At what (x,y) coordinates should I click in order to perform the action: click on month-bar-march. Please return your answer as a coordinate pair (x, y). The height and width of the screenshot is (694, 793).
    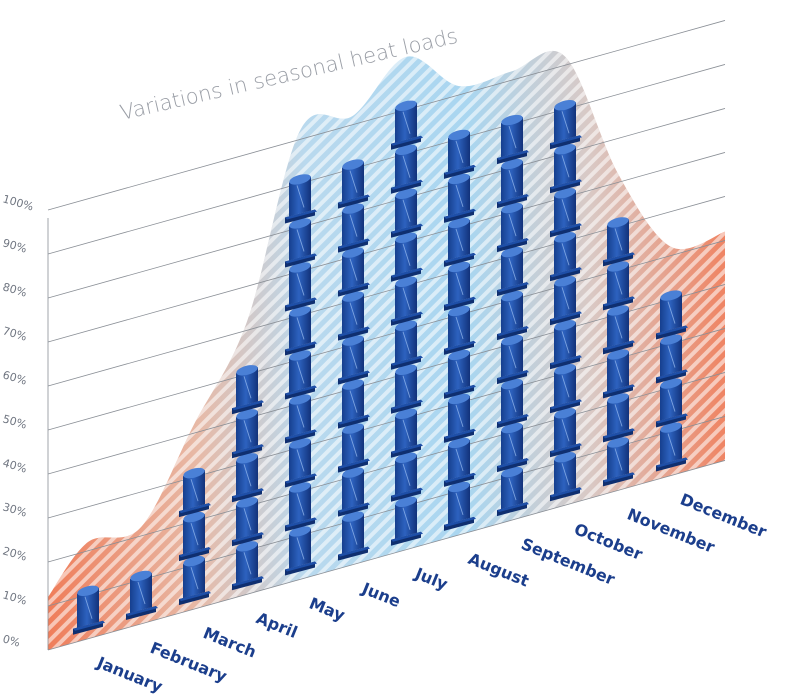
    Looking at the image, I should click on (195, 536).